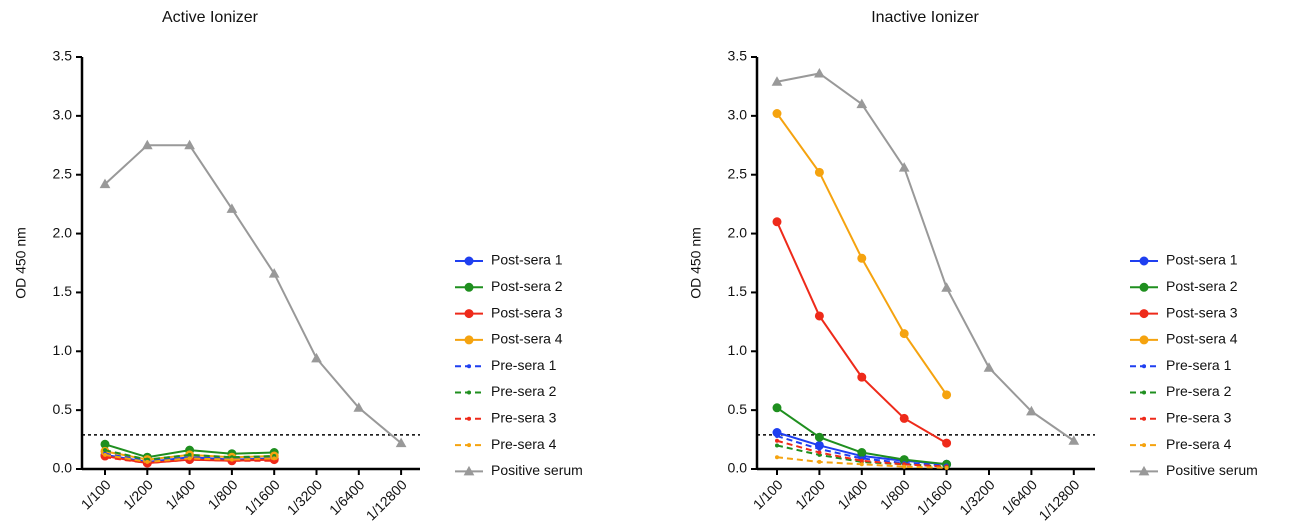 This screenshot has width=1301, height=531. What do you see at coordinates (852, 494) in the screenshot?
I see `x-tick-label: 1/400` at bounding box center [852, 494].